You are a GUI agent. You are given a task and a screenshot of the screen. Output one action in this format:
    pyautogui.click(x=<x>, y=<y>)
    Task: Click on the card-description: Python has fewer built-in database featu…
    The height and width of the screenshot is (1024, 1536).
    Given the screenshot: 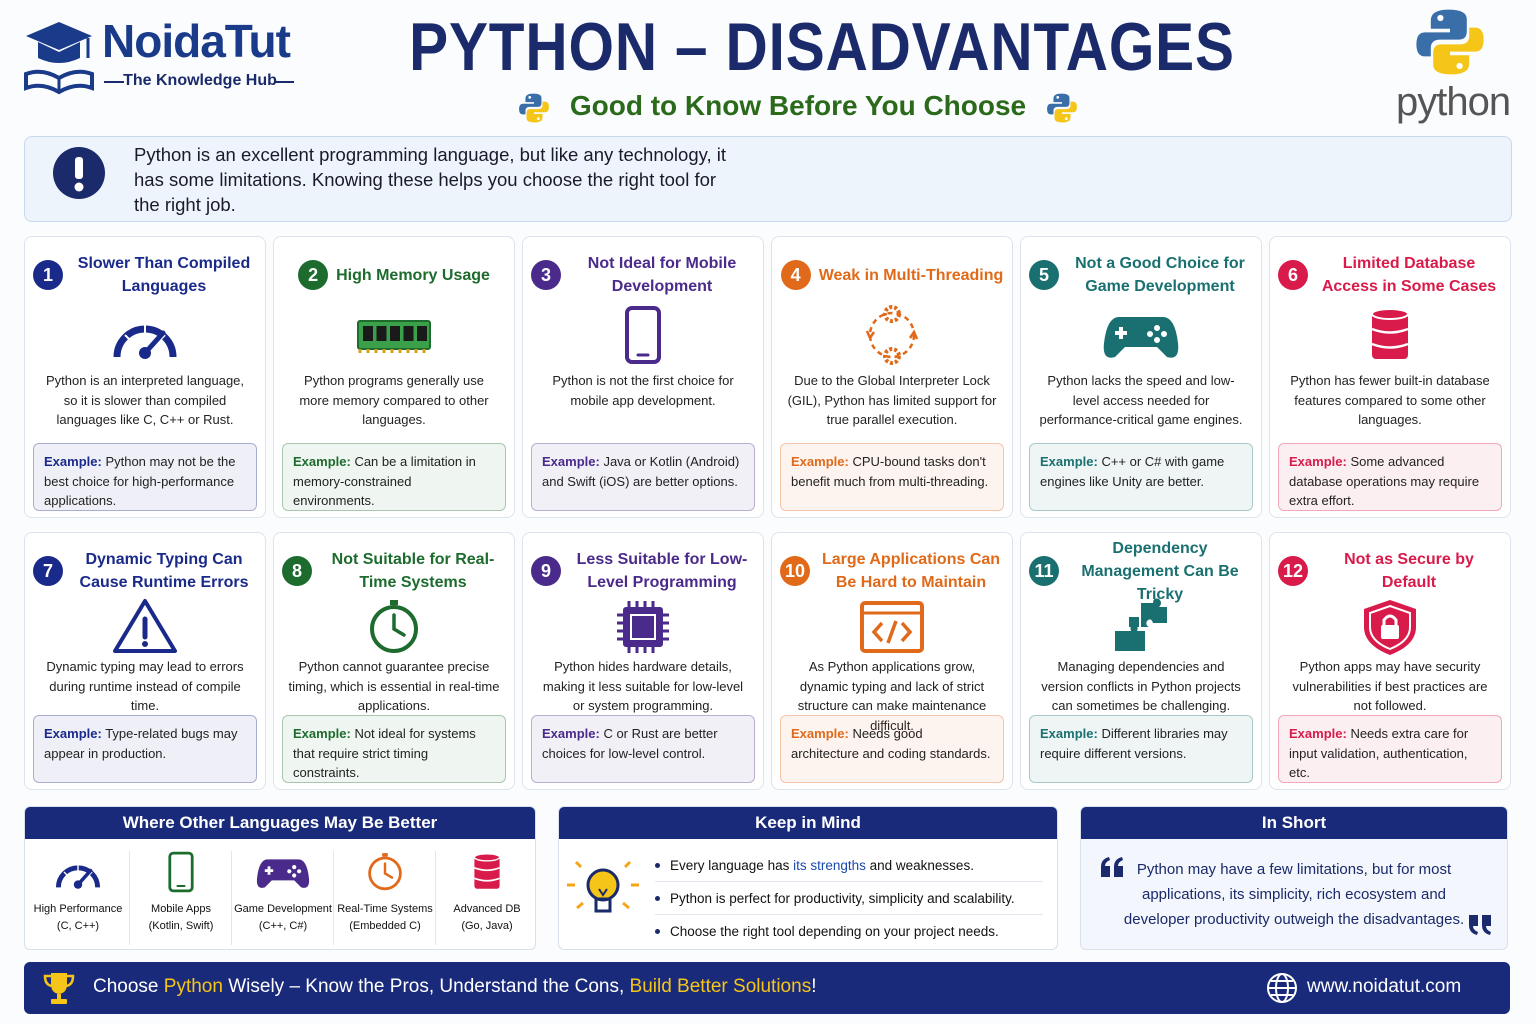 What is the action you would take?
    pyautogui.click(x=1390, y=400)
    